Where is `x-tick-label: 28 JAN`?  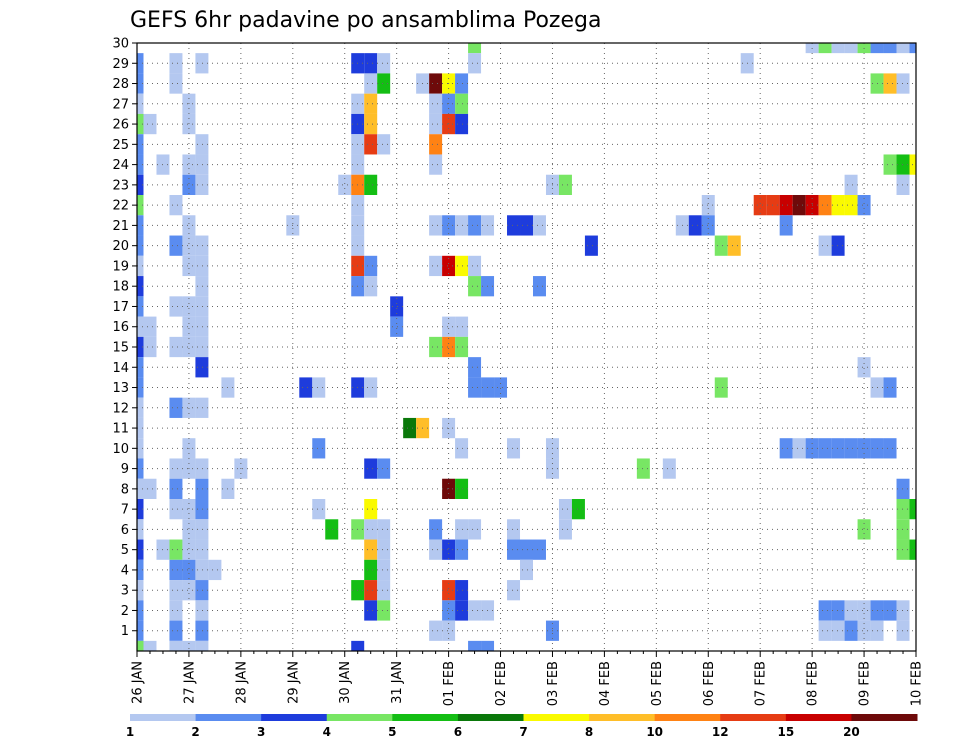
x-tick-label: 28 JAN is located at coordinates (241, 682).